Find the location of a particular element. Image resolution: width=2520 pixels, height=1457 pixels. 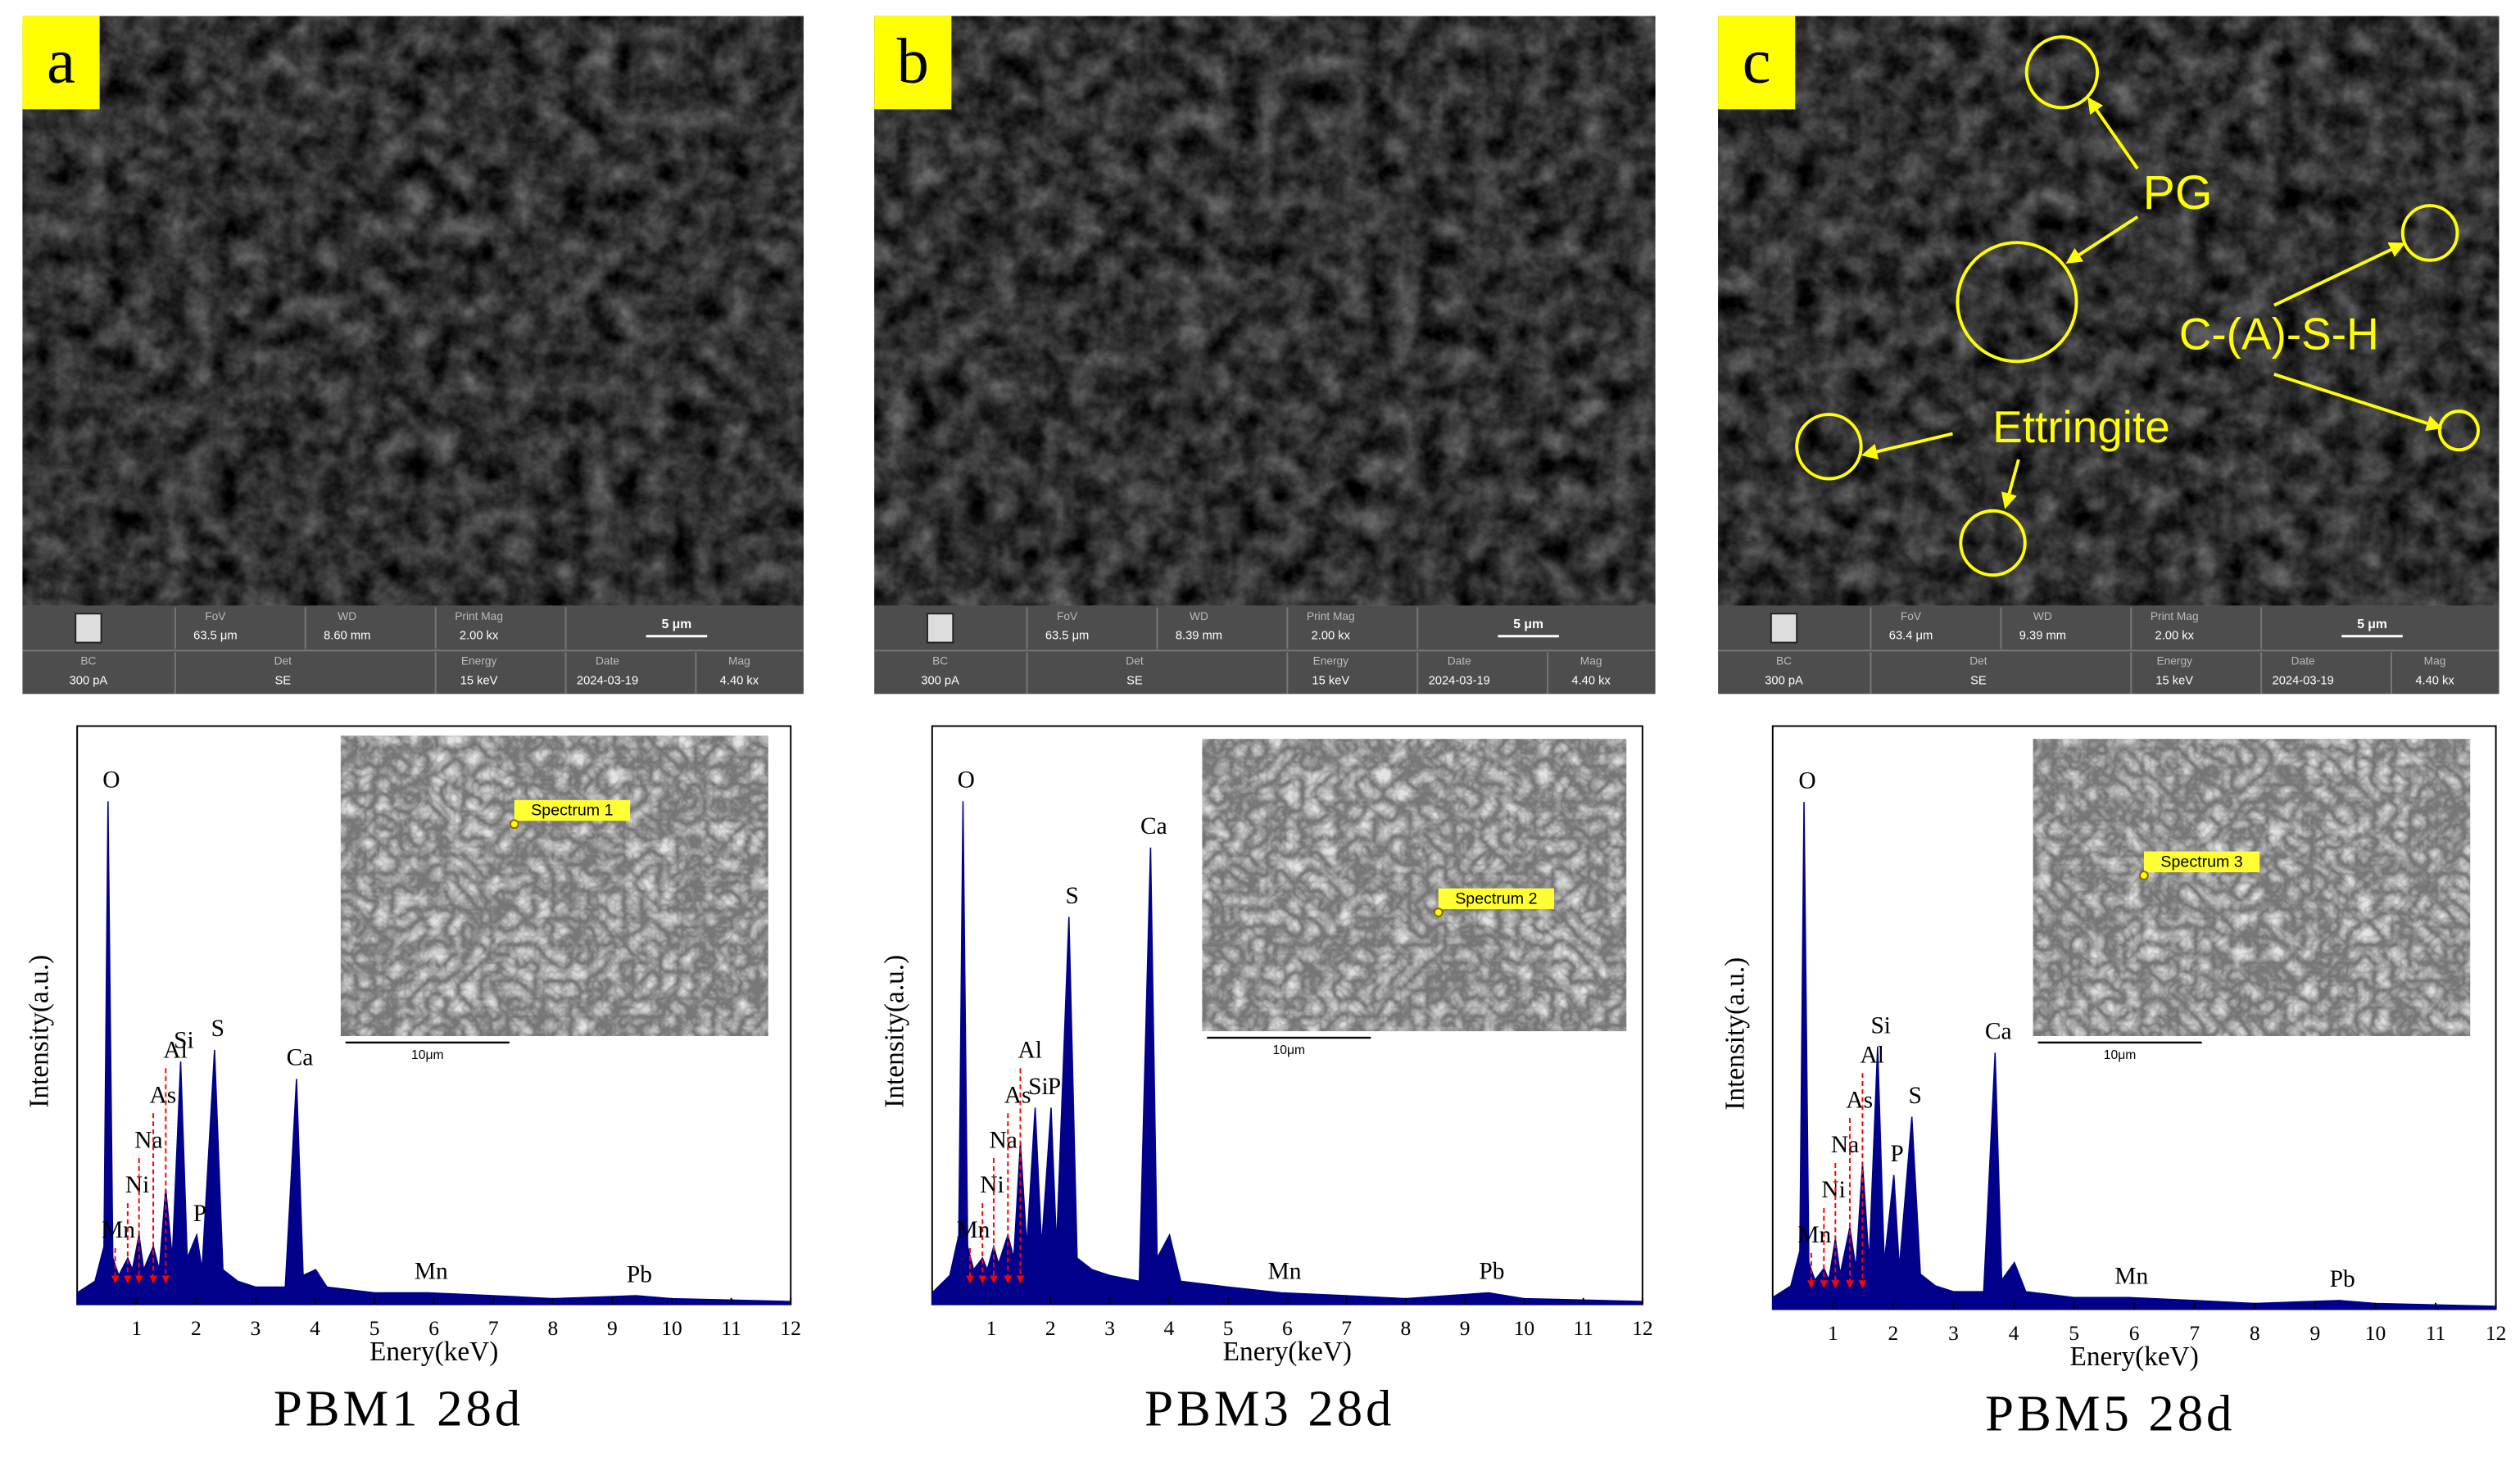

panel-label: c is located at coordinates (1757, 61).